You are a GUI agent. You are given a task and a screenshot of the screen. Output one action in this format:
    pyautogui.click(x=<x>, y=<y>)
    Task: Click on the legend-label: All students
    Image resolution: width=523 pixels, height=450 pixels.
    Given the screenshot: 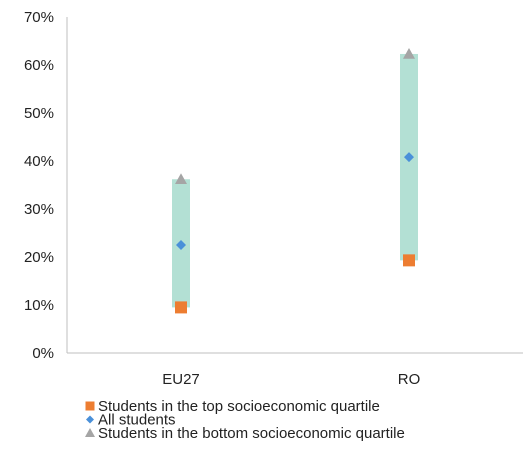 What is the action you would take?
    pyautogui.click(x=137, y=420)
    